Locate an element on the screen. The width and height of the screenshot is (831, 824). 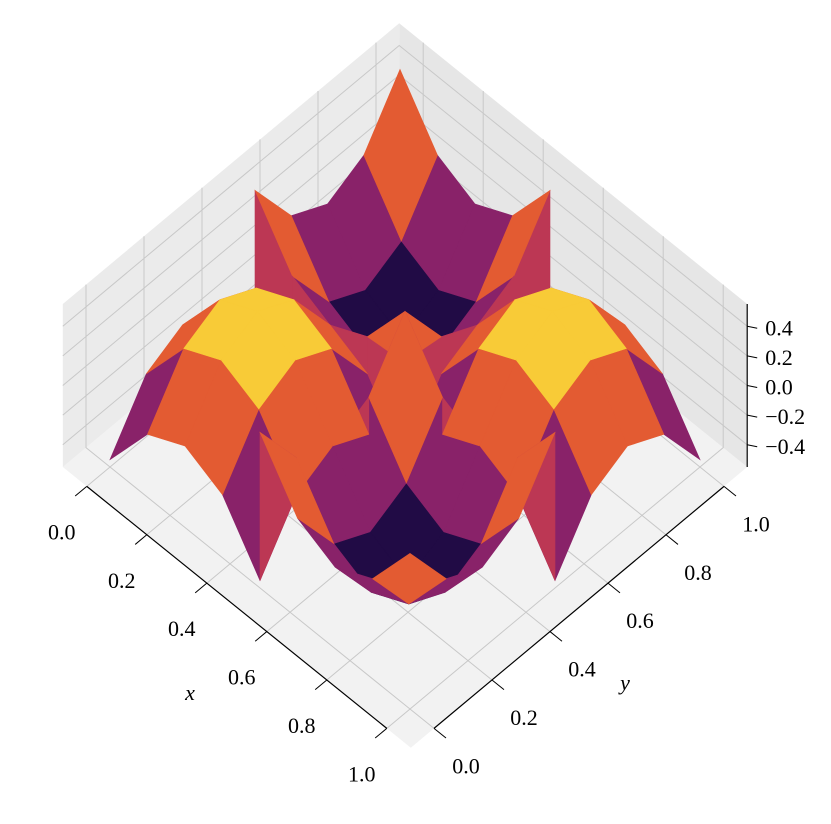
y-tick-label: 0.0 is located at coordinates (466, 765).